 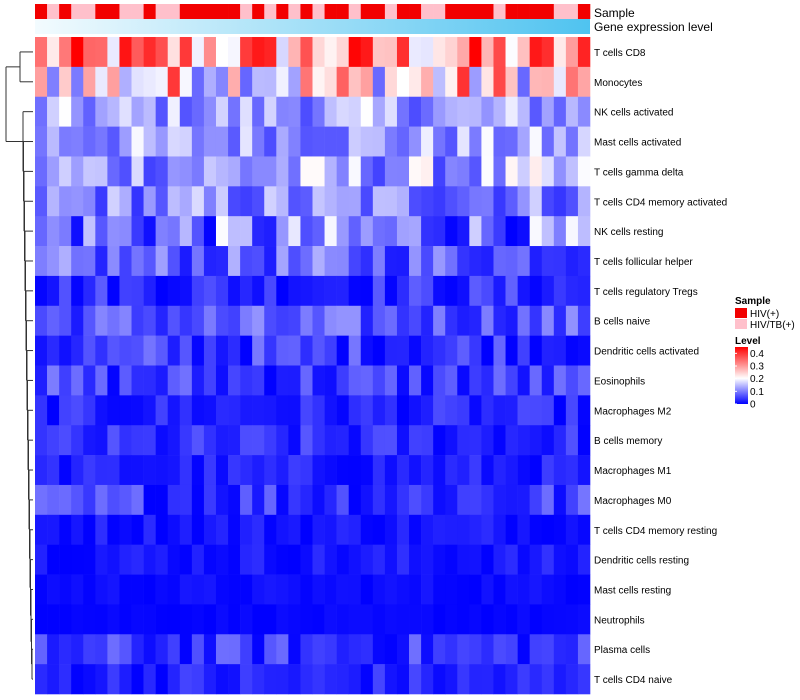 I want to click on row-label: T cells CD8, so click(x=620, y=53).